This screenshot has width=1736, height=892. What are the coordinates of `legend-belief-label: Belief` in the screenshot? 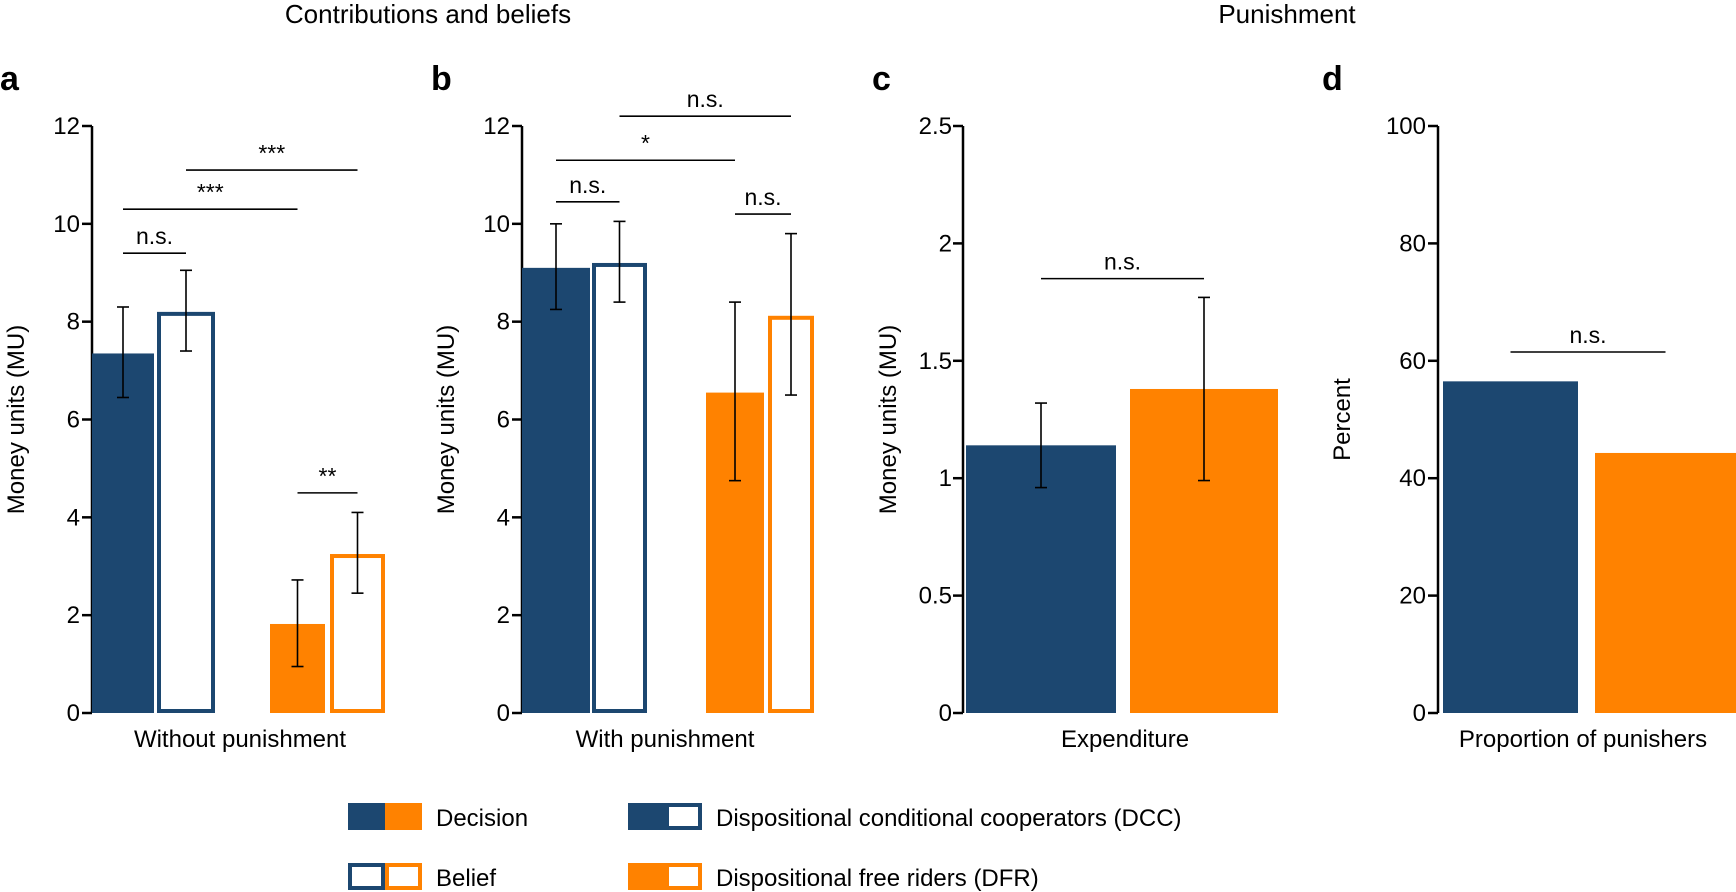 It's located at (466, 878).